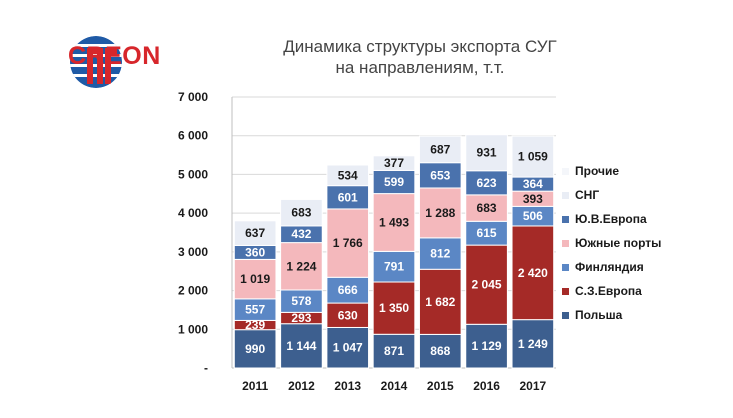 Image resolution: width=733 pixels, height=418 pixels. I want to click on legend-label: С.З.Европа, so click(608, 291).